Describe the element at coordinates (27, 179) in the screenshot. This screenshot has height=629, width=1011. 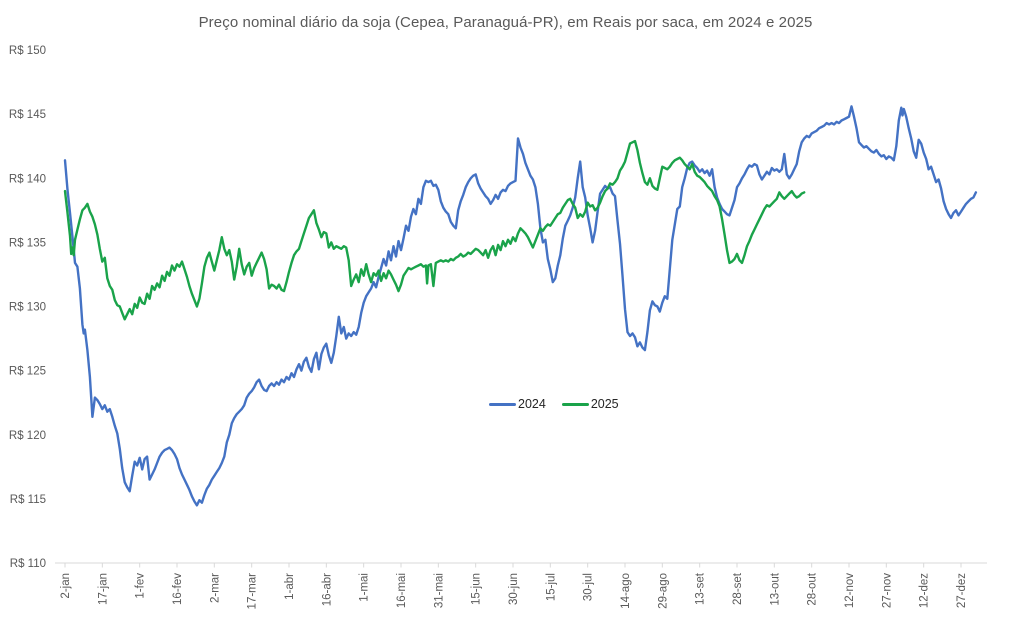
I see `y-axis-tick-label: R$ 140` at that location.